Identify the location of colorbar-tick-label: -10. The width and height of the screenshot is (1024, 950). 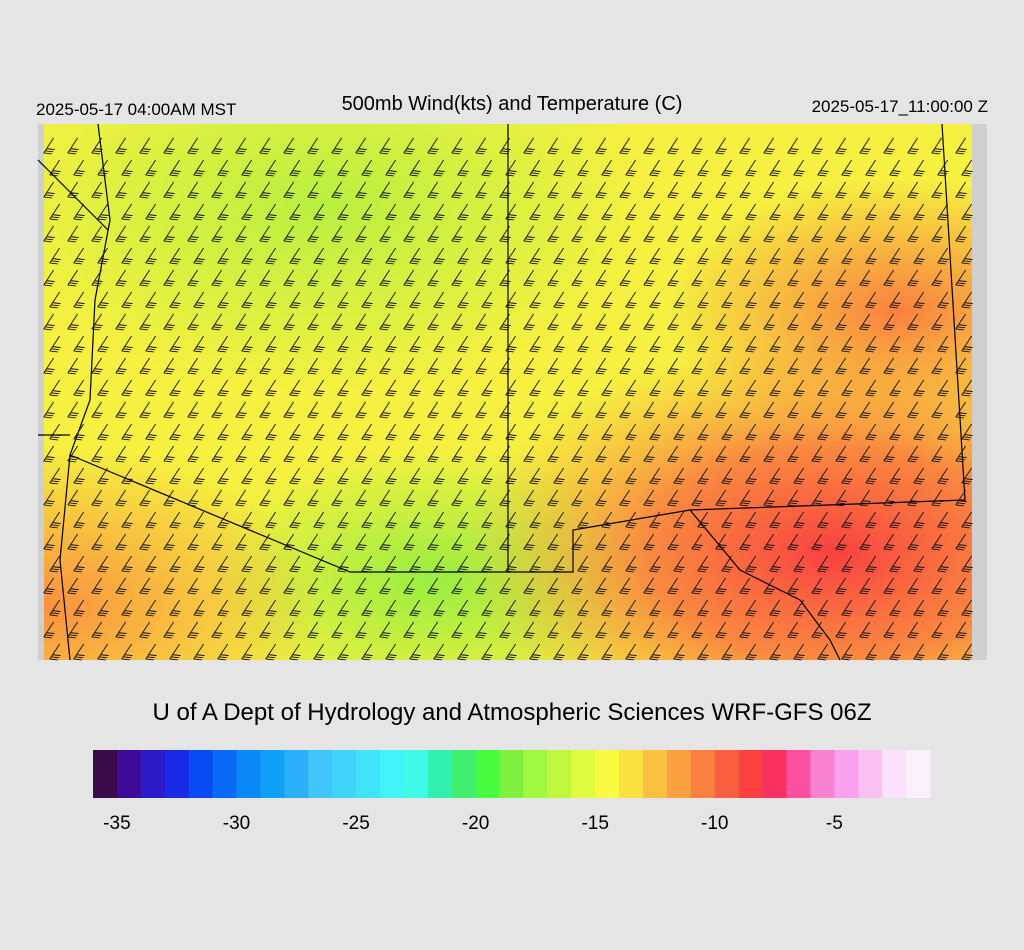
(714, 823).